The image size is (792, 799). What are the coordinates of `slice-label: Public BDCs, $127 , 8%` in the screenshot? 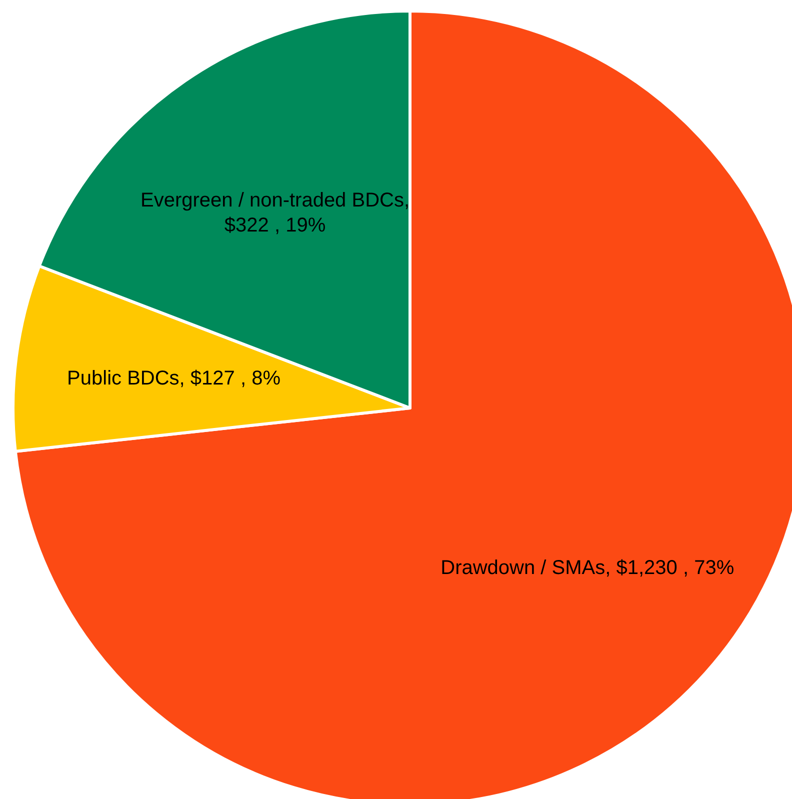 It's located at (174, 379).